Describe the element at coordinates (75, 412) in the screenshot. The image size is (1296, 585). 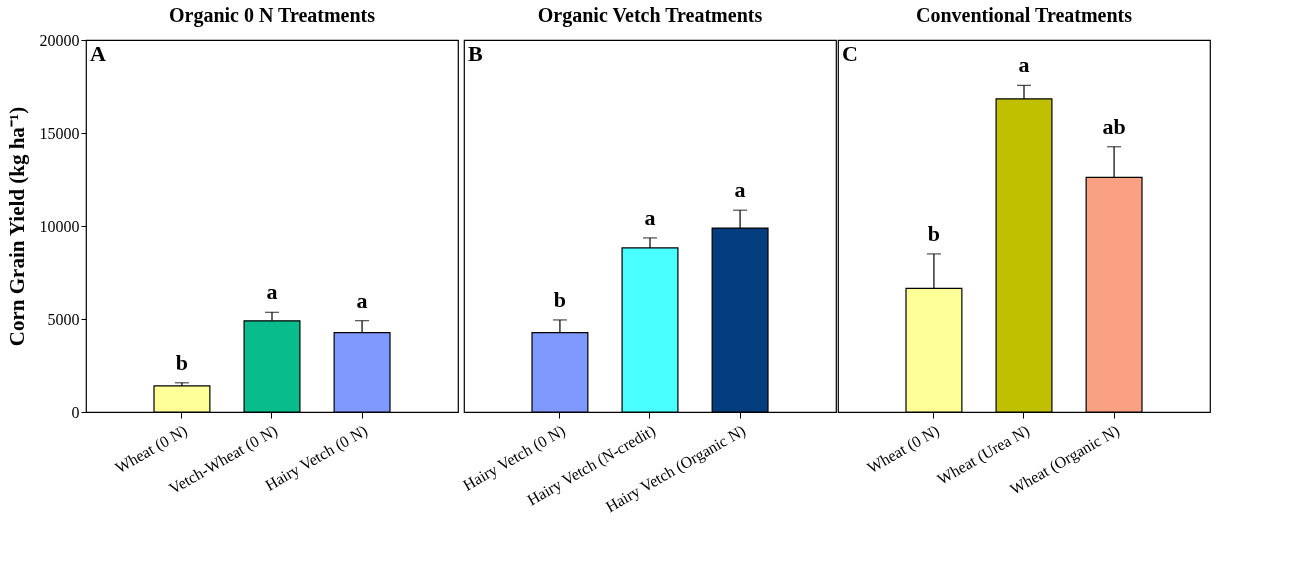
I see `y-tick-label: 0` at that location.